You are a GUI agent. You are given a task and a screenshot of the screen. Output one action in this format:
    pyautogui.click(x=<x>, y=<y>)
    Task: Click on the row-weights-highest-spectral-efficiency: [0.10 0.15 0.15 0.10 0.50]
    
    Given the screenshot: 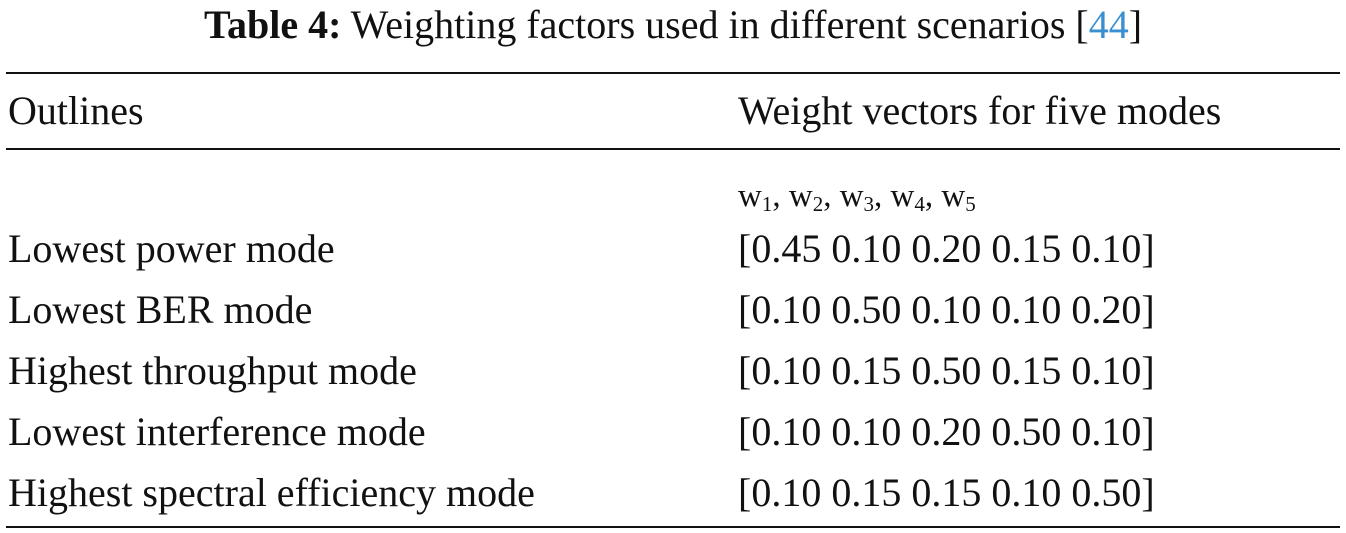 What is the action you would take?
    pyautogui.click(x=946, y=492)
    